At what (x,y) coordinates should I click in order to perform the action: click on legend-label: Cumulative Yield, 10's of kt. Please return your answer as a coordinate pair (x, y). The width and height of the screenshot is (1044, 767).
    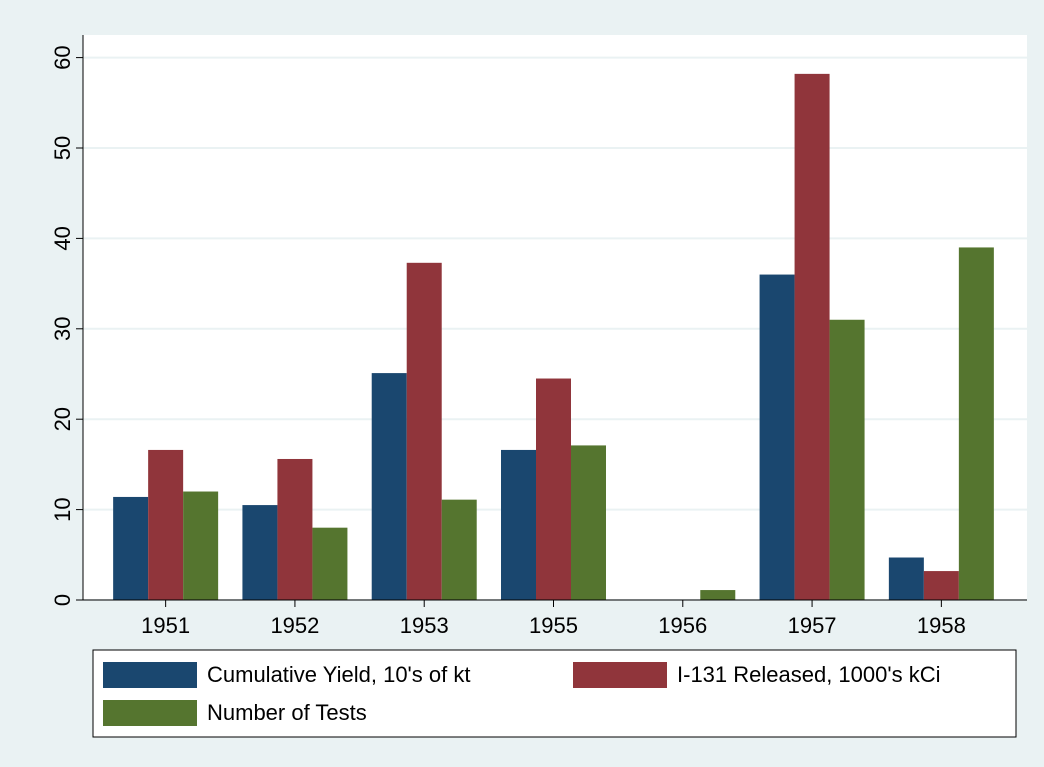
    Looking at the image, I should click on (338, 674).